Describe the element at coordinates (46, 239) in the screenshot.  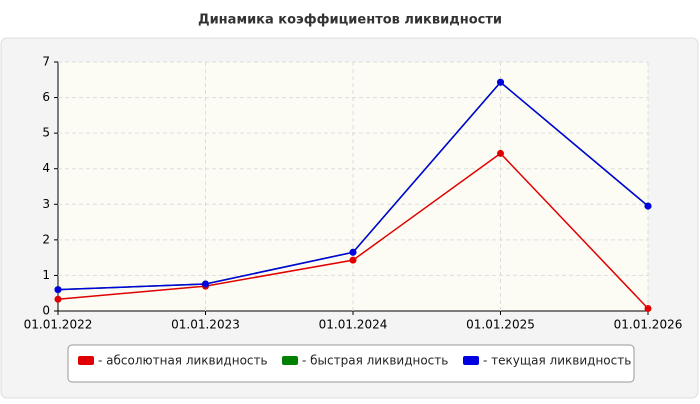
I see `y-tick-label: 2` at that location.